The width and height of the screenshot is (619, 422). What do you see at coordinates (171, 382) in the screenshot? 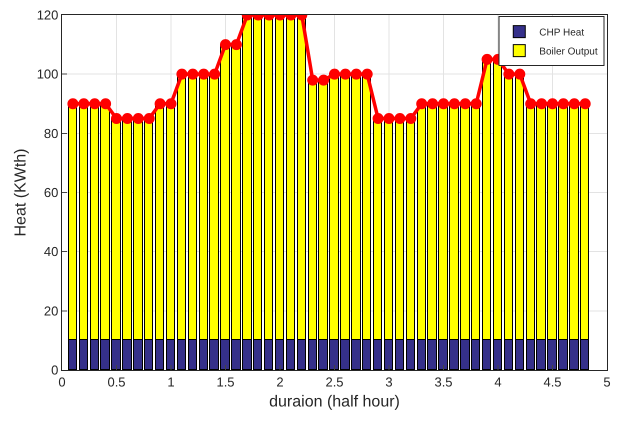
I see `x-tick-label: 1` at bounding box center [171, 382].